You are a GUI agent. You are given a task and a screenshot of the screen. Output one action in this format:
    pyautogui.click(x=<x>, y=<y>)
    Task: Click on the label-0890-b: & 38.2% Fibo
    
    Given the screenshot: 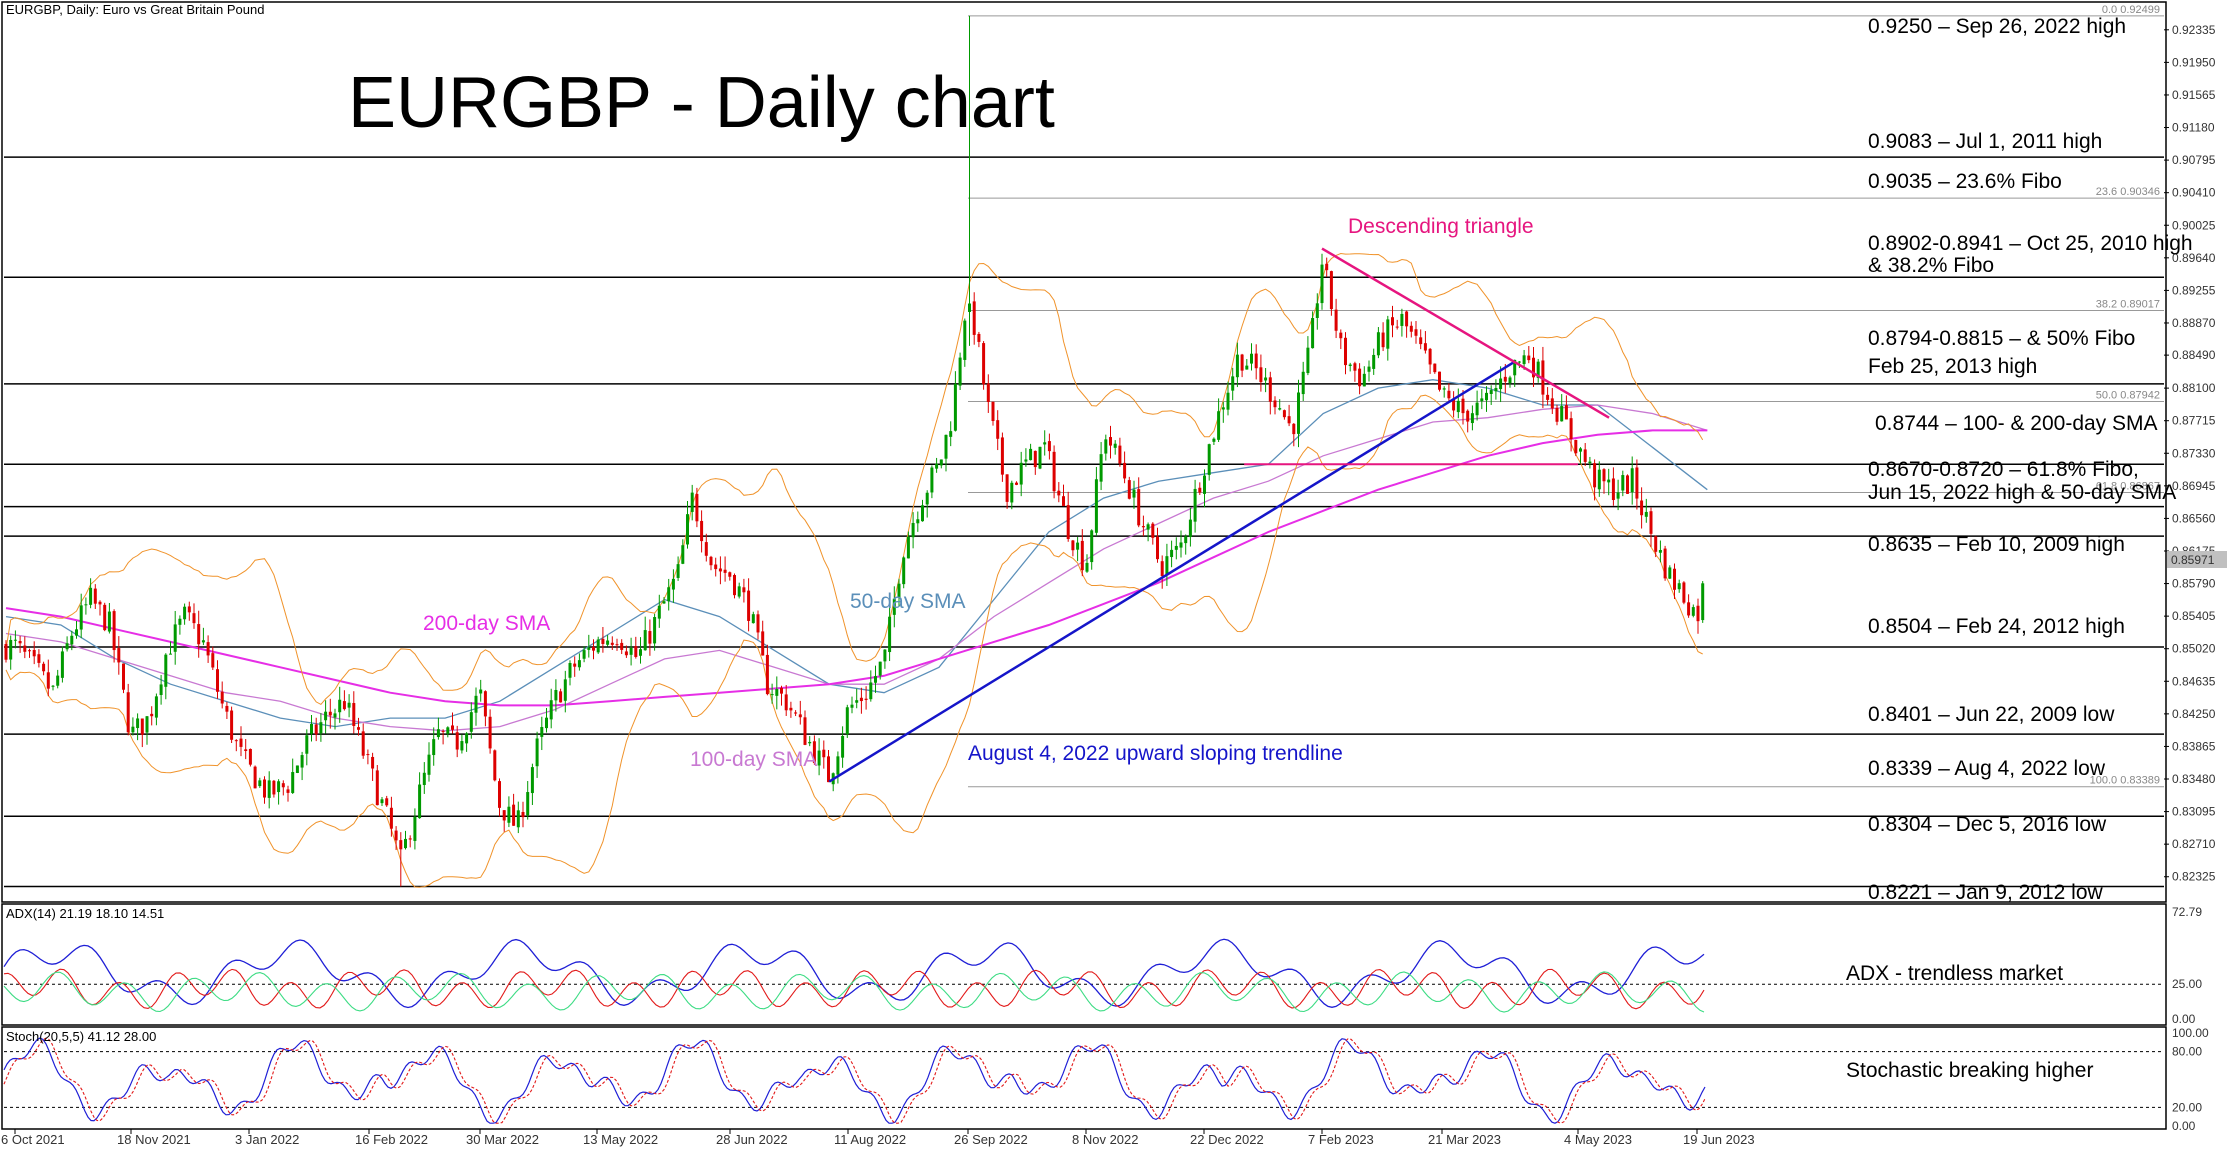 What is the action you would take?
    pyautogui.click(x=1931, y=265)
    